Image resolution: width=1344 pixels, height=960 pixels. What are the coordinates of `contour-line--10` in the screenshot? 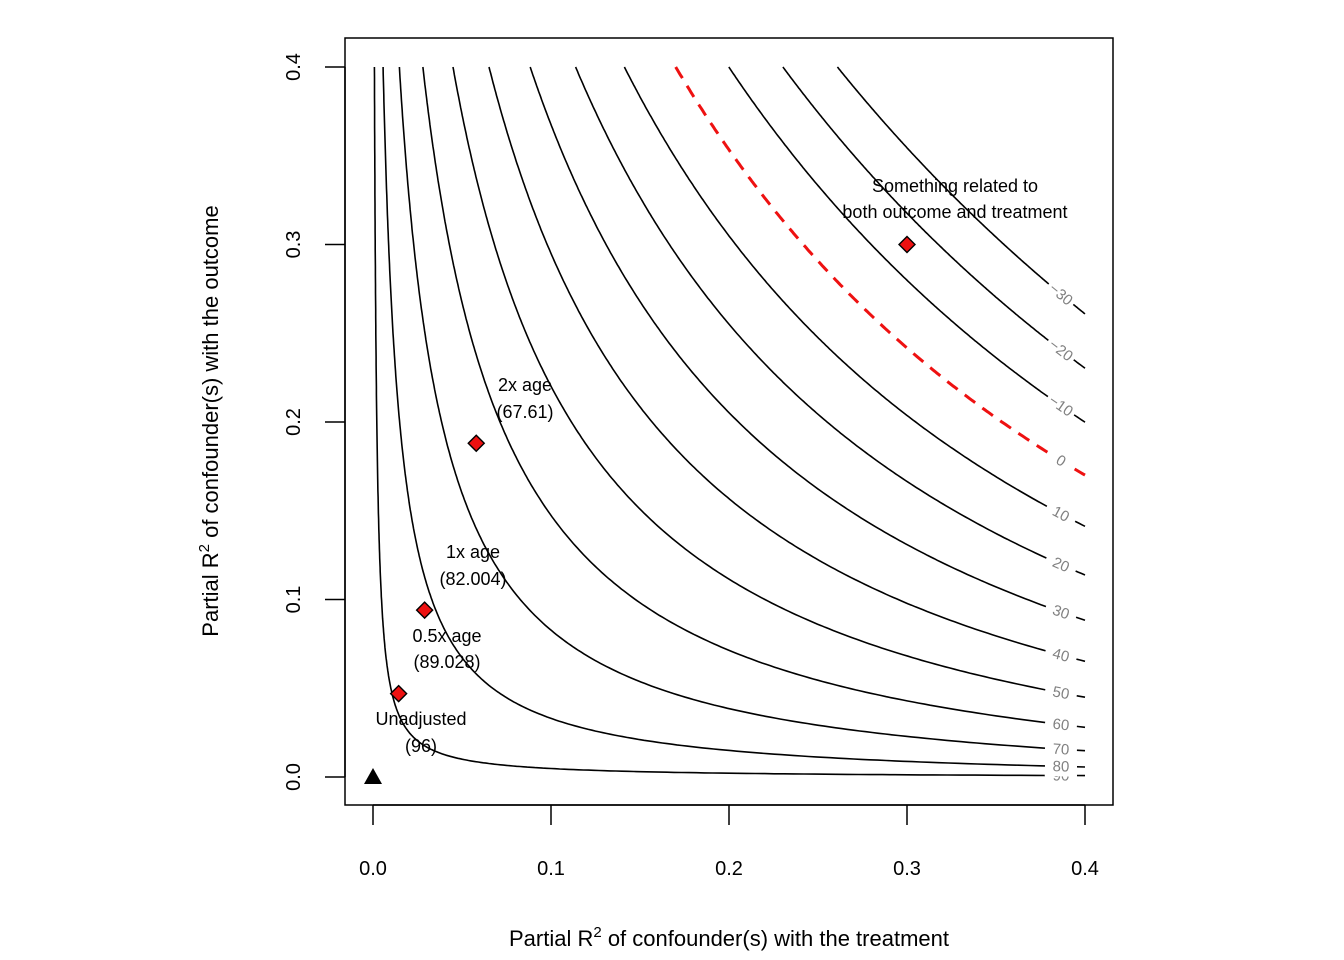 It's located at (907, 244).